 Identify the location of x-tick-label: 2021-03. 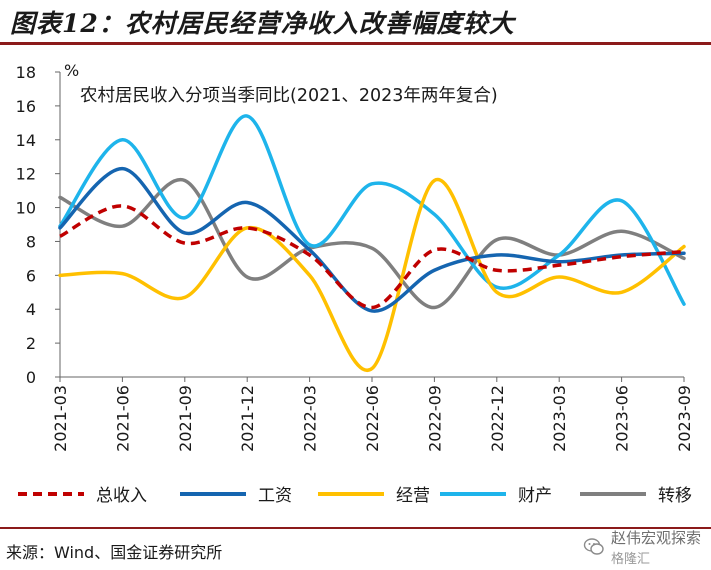
(60, 418).